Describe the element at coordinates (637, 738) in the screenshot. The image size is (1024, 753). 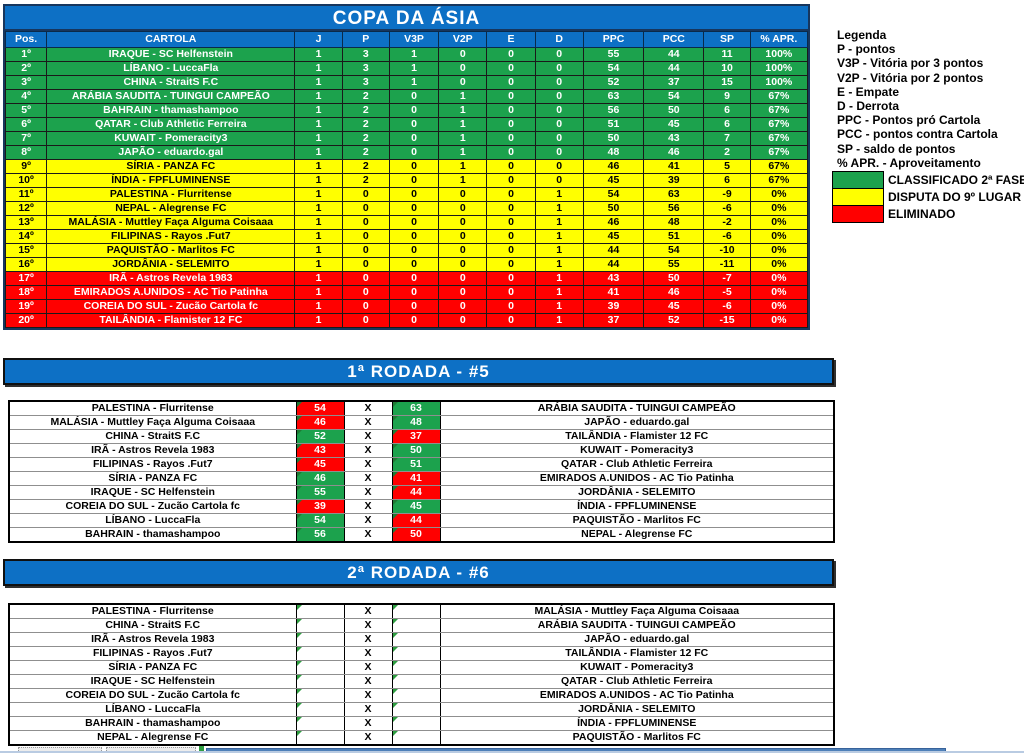
I see `away-team-cell: PAQUISTÃO - Marlitos FC` at that location.